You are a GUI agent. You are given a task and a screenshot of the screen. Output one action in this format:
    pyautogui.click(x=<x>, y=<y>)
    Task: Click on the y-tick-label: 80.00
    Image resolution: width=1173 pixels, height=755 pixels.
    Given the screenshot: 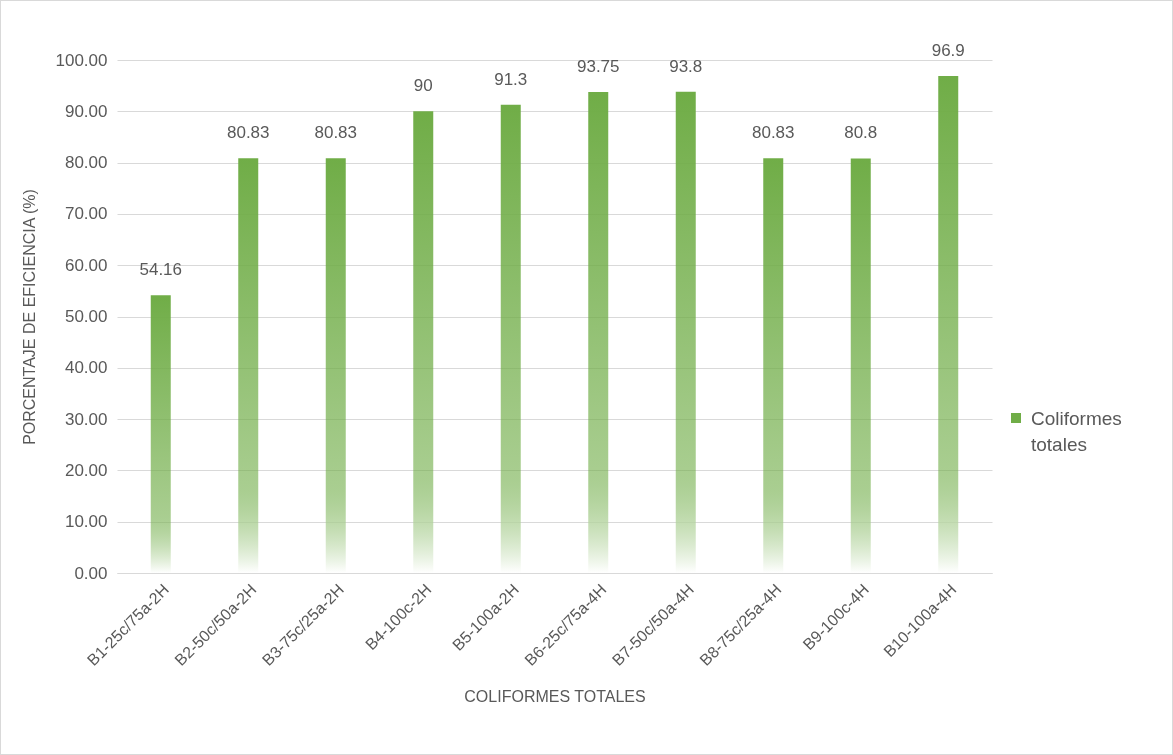 What is the action you would take?
    pyautogui.click(x=86, y=163)
    